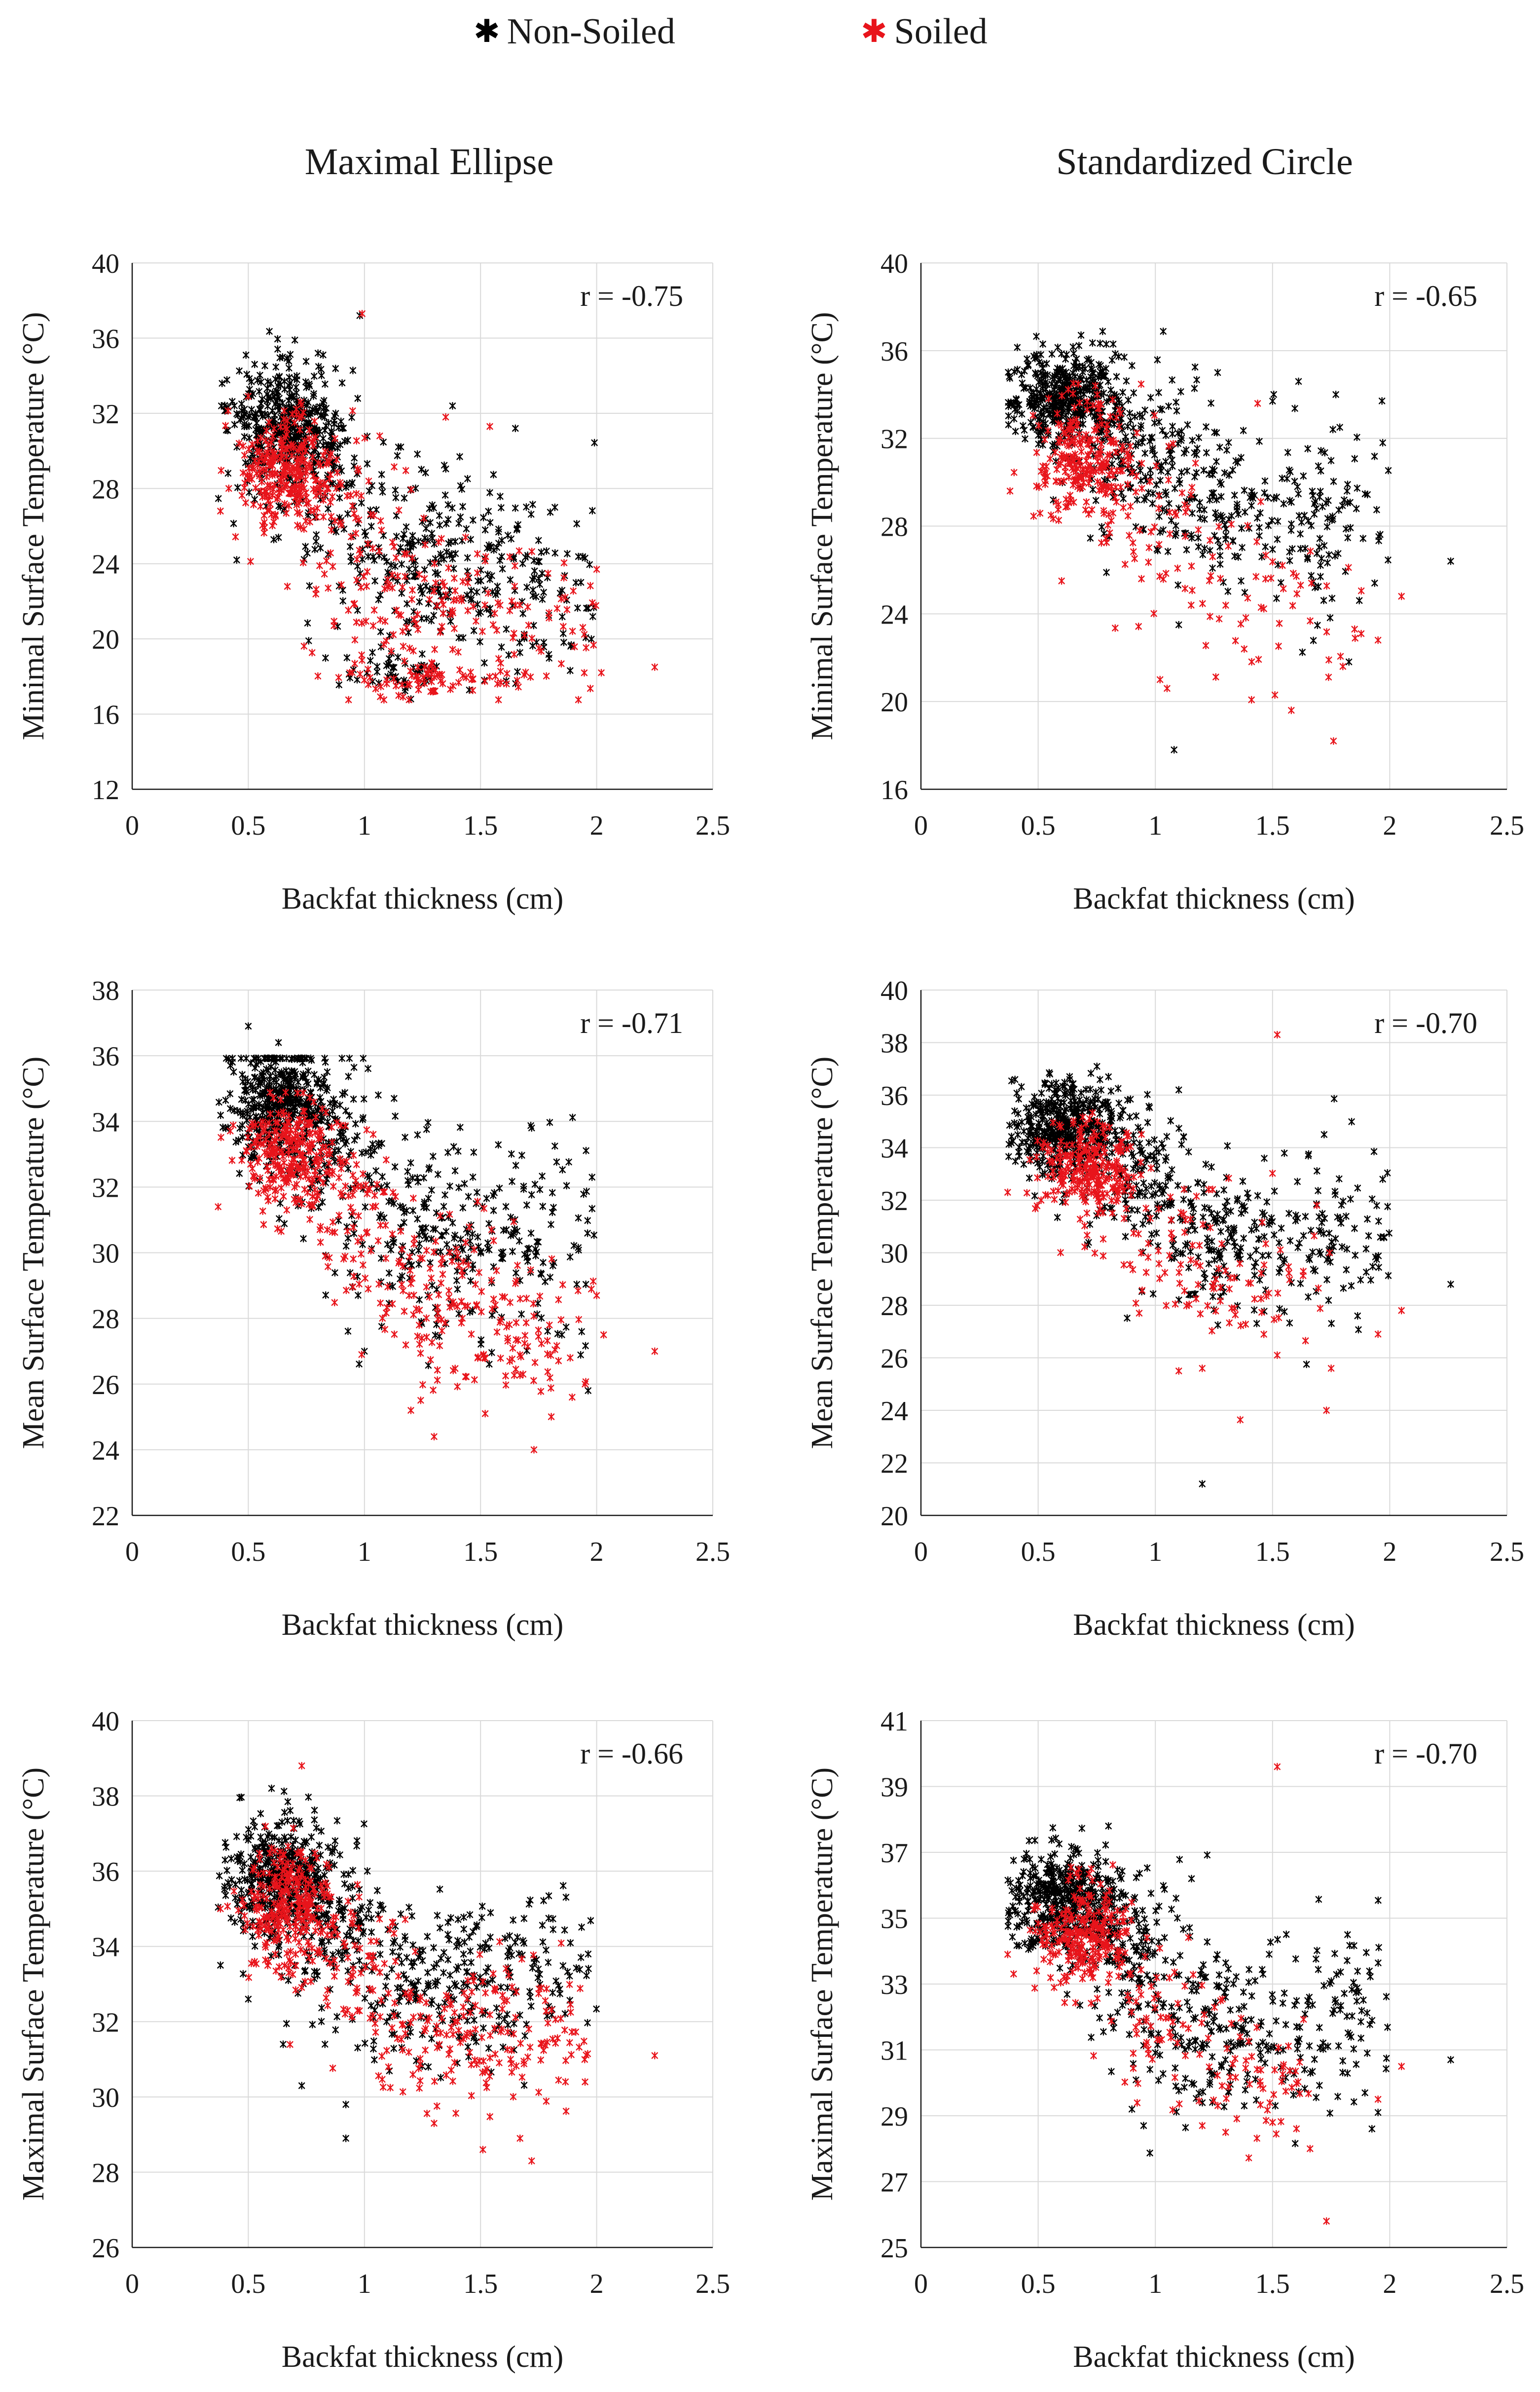 The height and width of the screenshot is (2392, 1540). I want to click on y-tick-label: 32, so click(894, 1201).